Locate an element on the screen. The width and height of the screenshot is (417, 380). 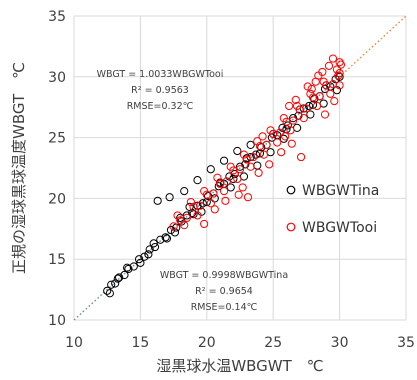
annotation-line: R² = 0.9563 is located at coordinates (160, 90).